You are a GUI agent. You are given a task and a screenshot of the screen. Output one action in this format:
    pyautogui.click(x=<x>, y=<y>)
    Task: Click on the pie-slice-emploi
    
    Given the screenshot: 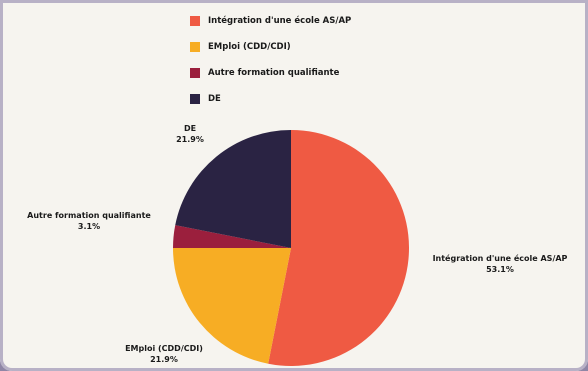 What is the action you would take?
    pyautogui.click(x=232, y=306)
    